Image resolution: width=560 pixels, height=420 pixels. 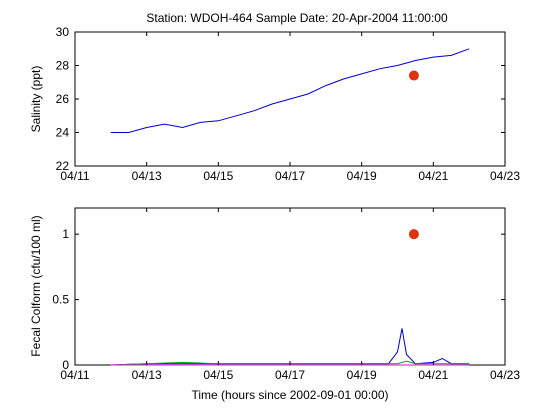 What do you see at coordinates (218, 176) in the screenshot?
I see `salinity-x-tick-label: 04/15` at bounding box center [218, 176].